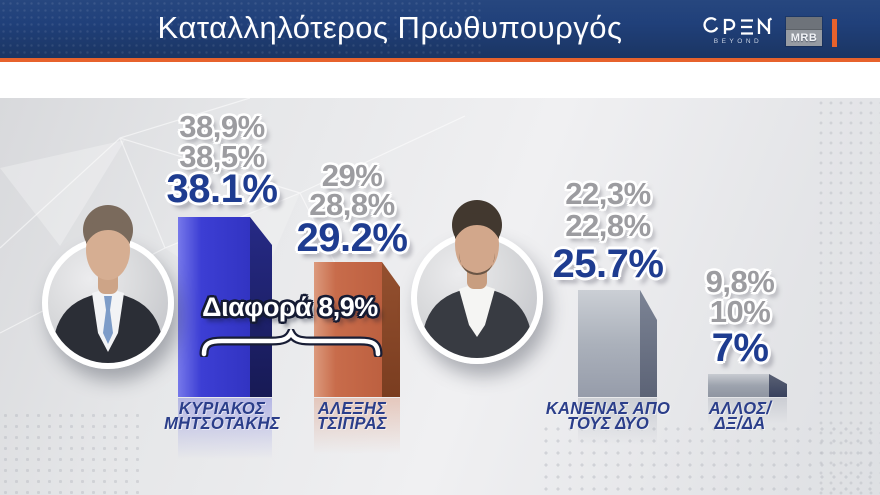 Image resolution: width=880 pixels, height=495 pixels. Describe the element at coordinates (608, 193) in the screenshot. I see `value-previous-1: 22,3%` at that location.